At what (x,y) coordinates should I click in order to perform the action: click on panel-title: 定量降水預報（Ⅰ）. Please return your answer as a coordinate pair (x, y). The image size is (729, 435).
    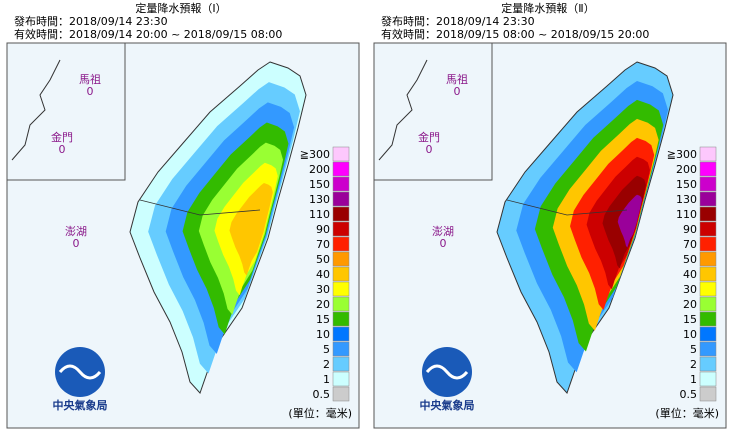
    Looking at the image, I should click on (180, 8).